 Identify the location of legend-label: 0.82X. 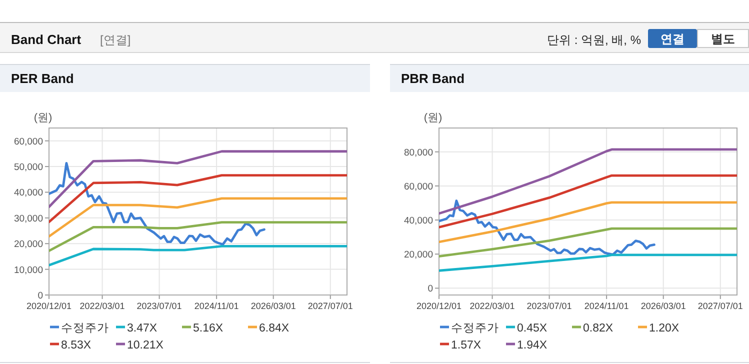
(598, 328).